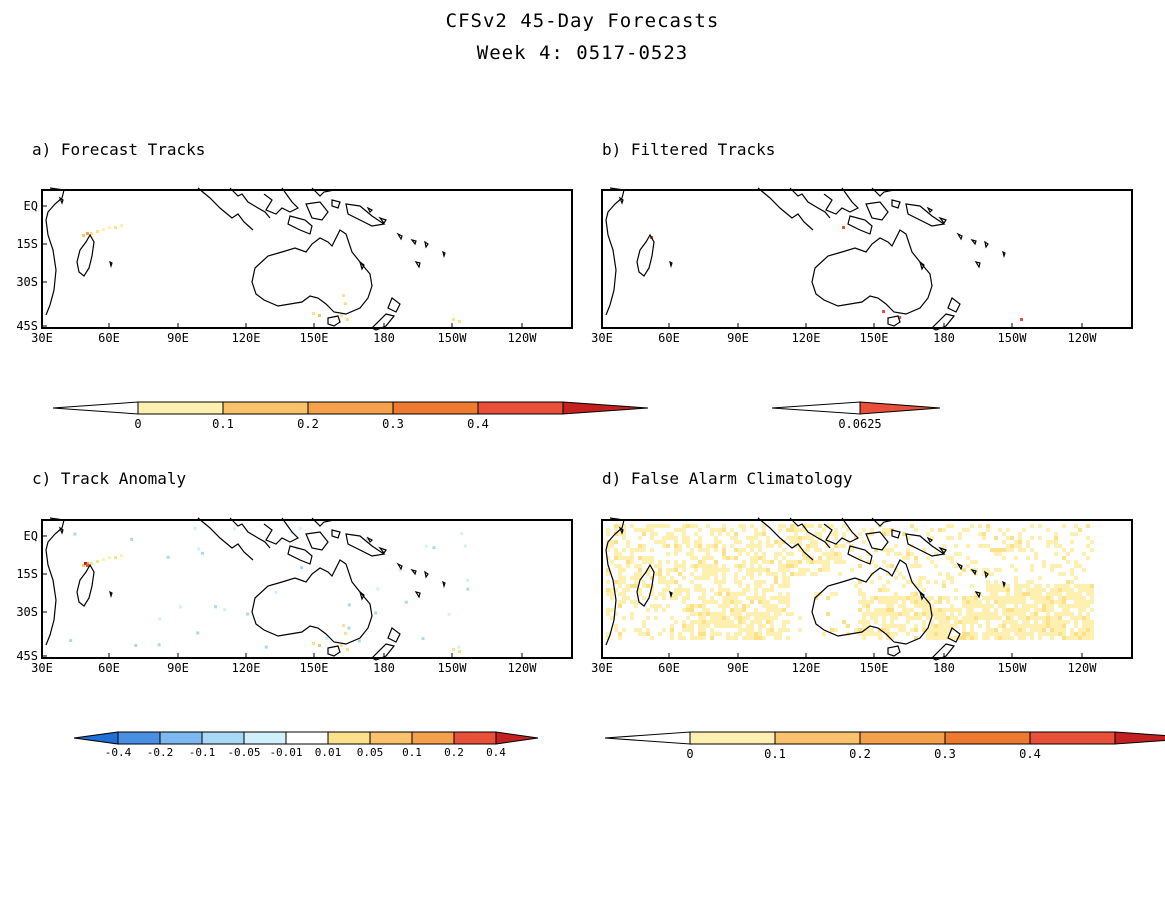 The width and height of the screenshot is (1165, 900). I want to click on colorbar-segment, so click(987, 738).